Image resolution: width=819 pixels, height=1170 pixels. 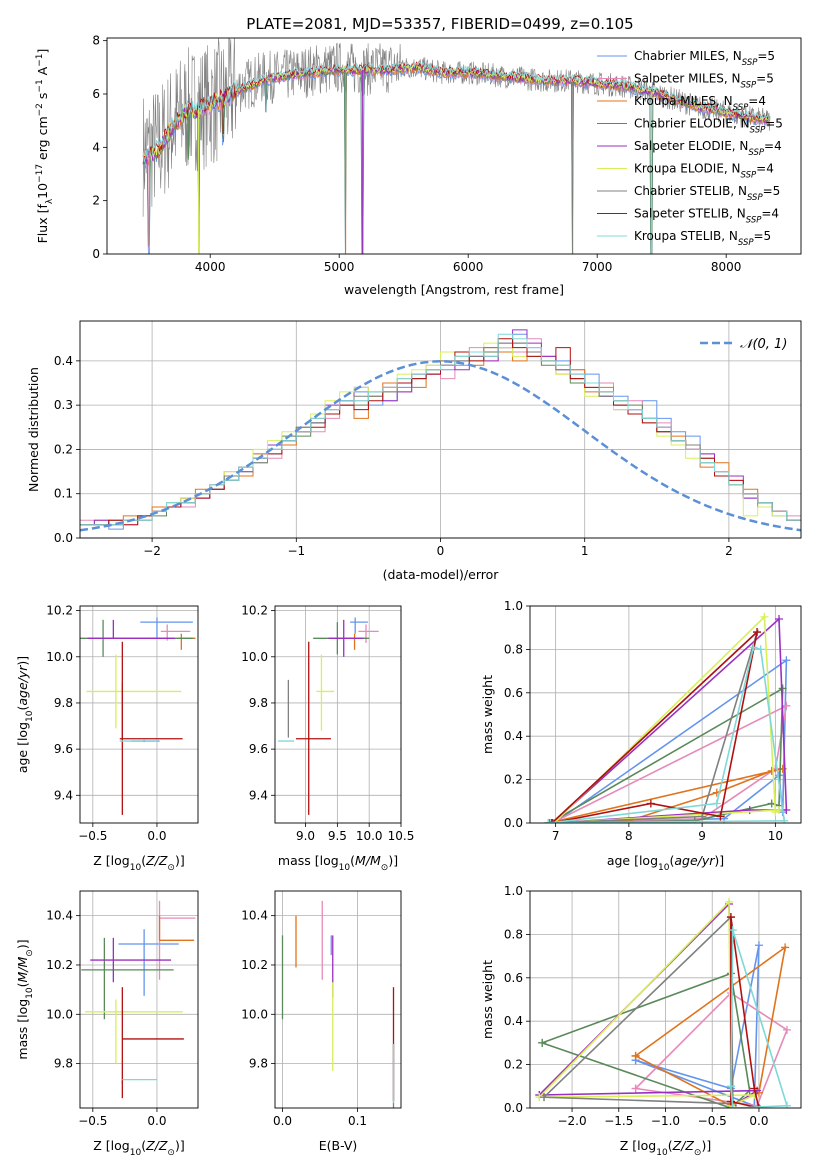 I want to click on x-tick-label: −2.0, so click(x=571, y=1121).